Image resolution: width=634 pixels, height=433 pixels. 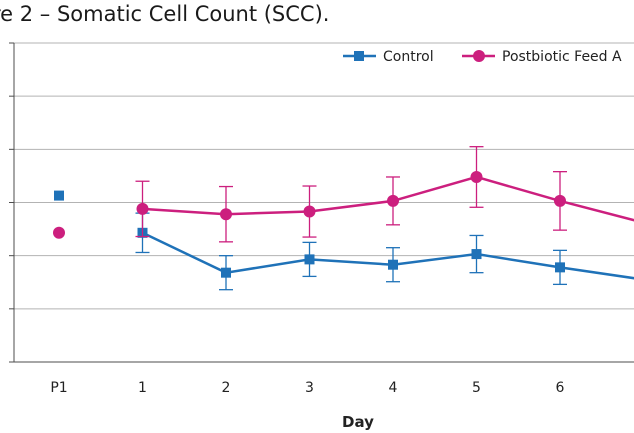 What do you see at coordinates (479, 56) in the screenshot?
I see `legend-postbiotic-marker` at bounding box center [479, 56].